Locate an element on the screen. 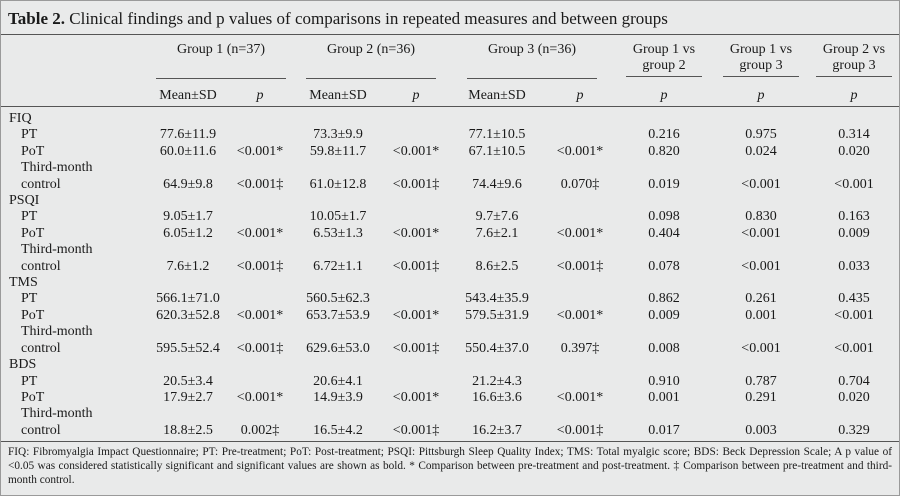 The height and width of the screenshot is (496, 900). column-label: Mean±SD is located at coordinates (188, 95).